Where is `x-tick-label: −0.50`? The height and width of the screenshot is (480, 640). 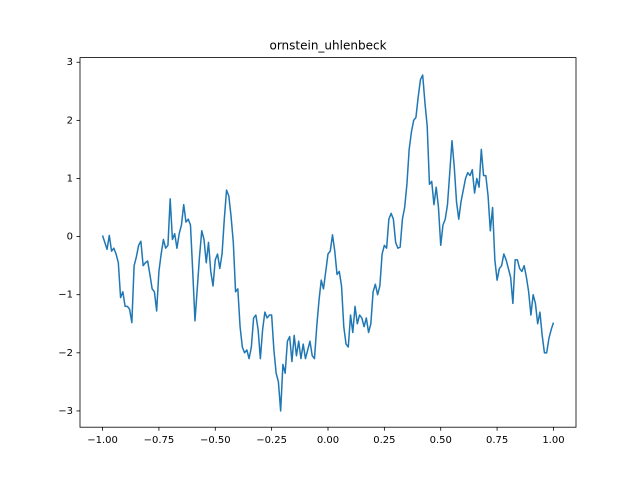 x-tick-label: −0.50 is located at coordinates (215, 440).